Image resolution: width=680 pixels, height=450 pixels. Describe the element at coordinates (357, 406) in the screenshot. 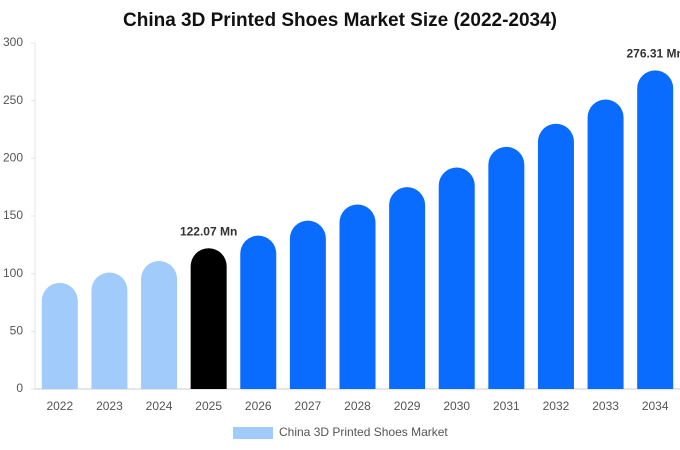

I see `x-tick-label: 2028` at that location.